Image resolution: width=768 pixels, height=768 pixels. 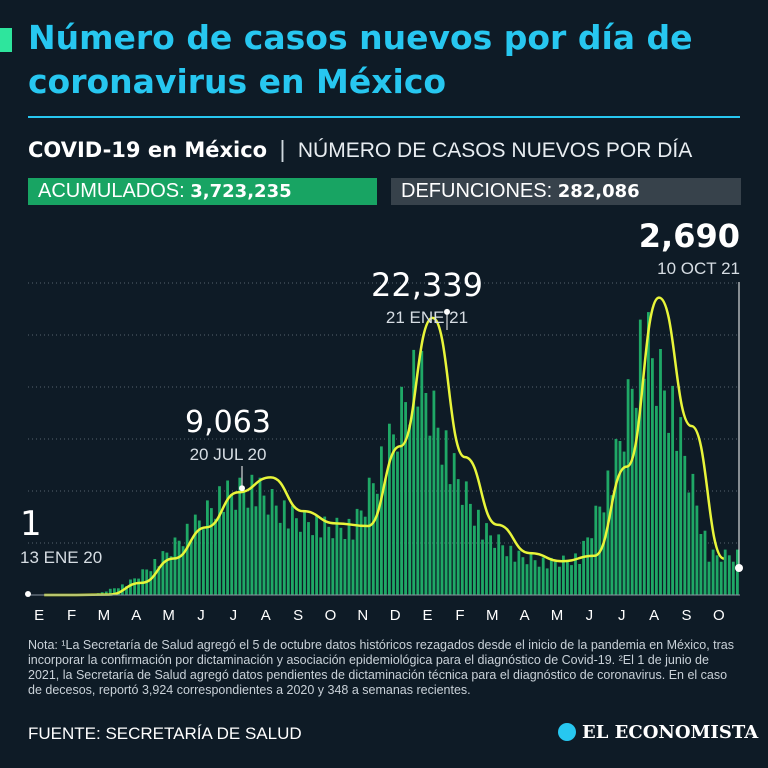 What do you see at coordinates (61, 557) in the screenshot?
I see `annotation-date: 13 ENE 20` at bounding box center [61, 557].